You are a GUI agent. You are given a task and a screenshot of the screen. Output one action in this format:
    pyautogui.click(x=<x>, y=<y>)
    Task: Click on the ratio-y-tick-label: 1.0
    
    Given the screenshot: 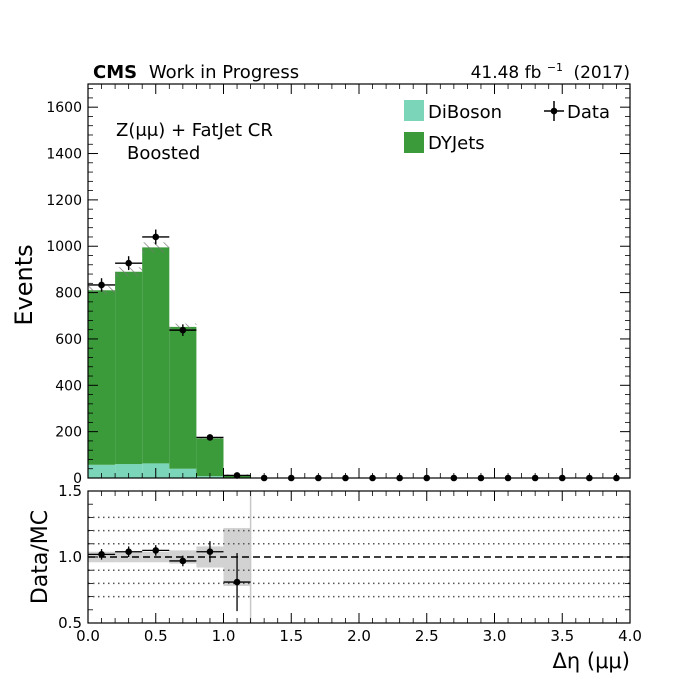 What is the action you would take?
    pyautogui.click(x=70, y=557)
    